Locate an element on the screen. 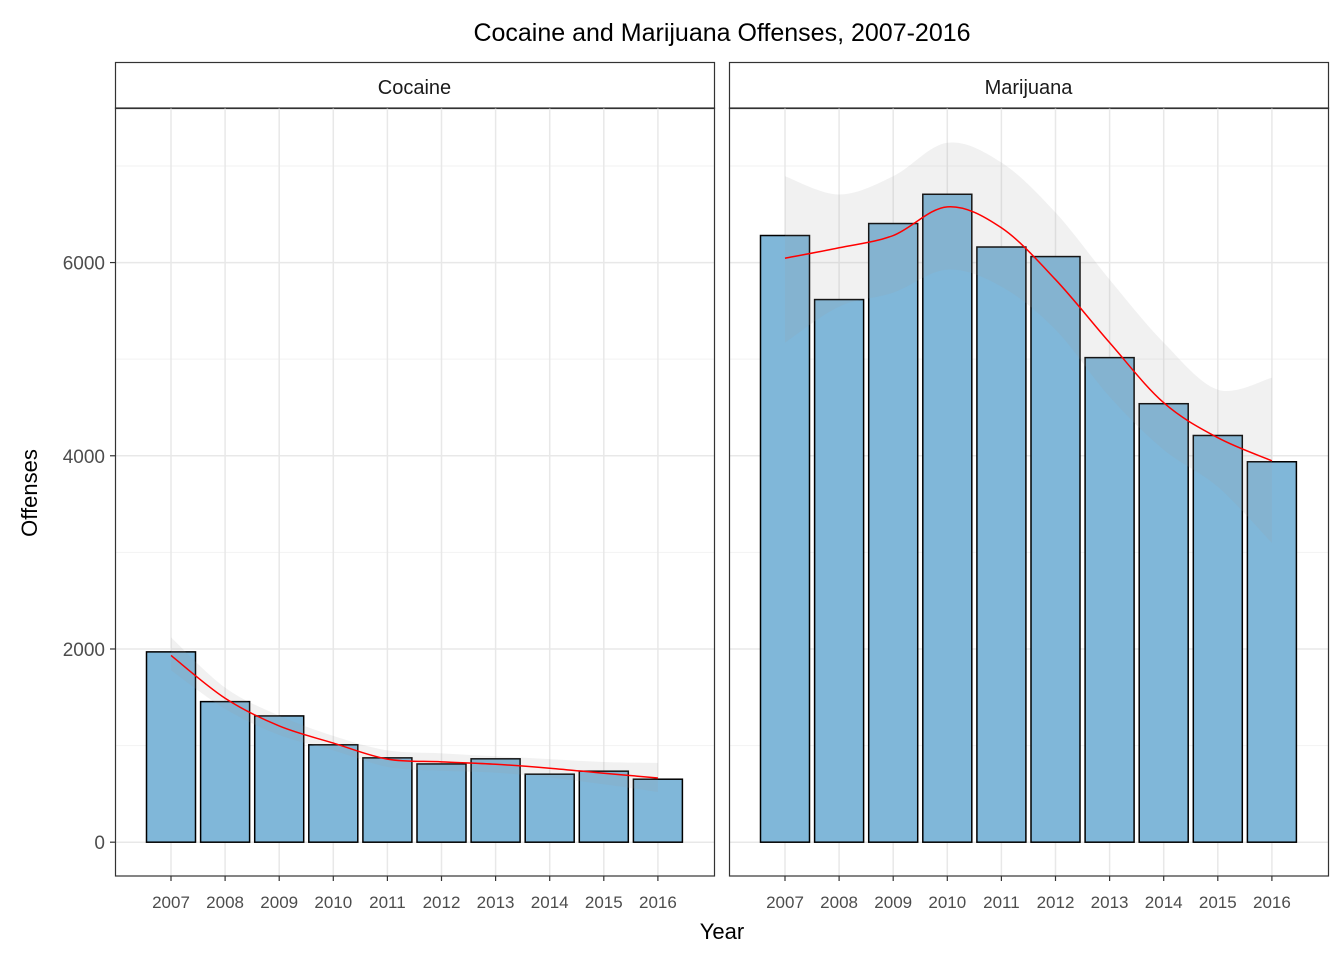 The width and height of the screenshot is (1344, 965). bar-marijuana-2010 is located at coordinates (947, 518).